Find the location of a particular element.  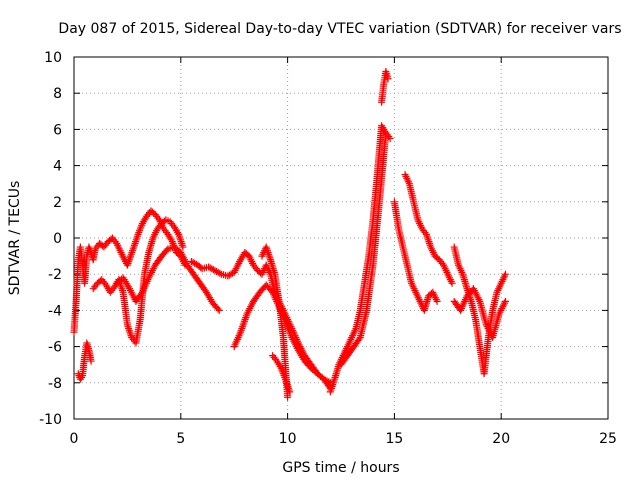

y-tick-label: 0 is located at coordinates (57, 239).